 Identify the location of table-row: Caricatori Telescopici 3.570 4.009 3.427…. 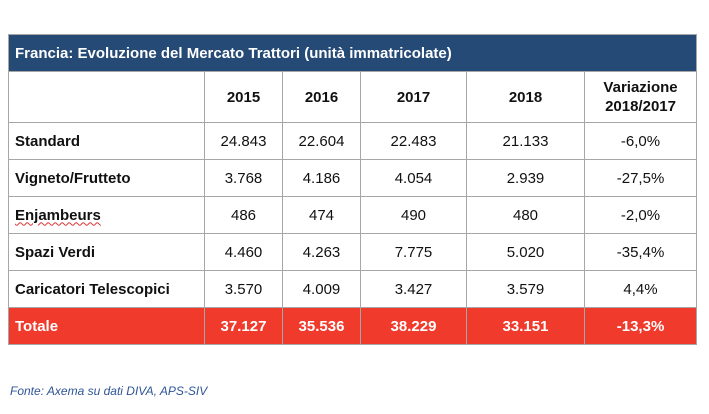
(353, 289).